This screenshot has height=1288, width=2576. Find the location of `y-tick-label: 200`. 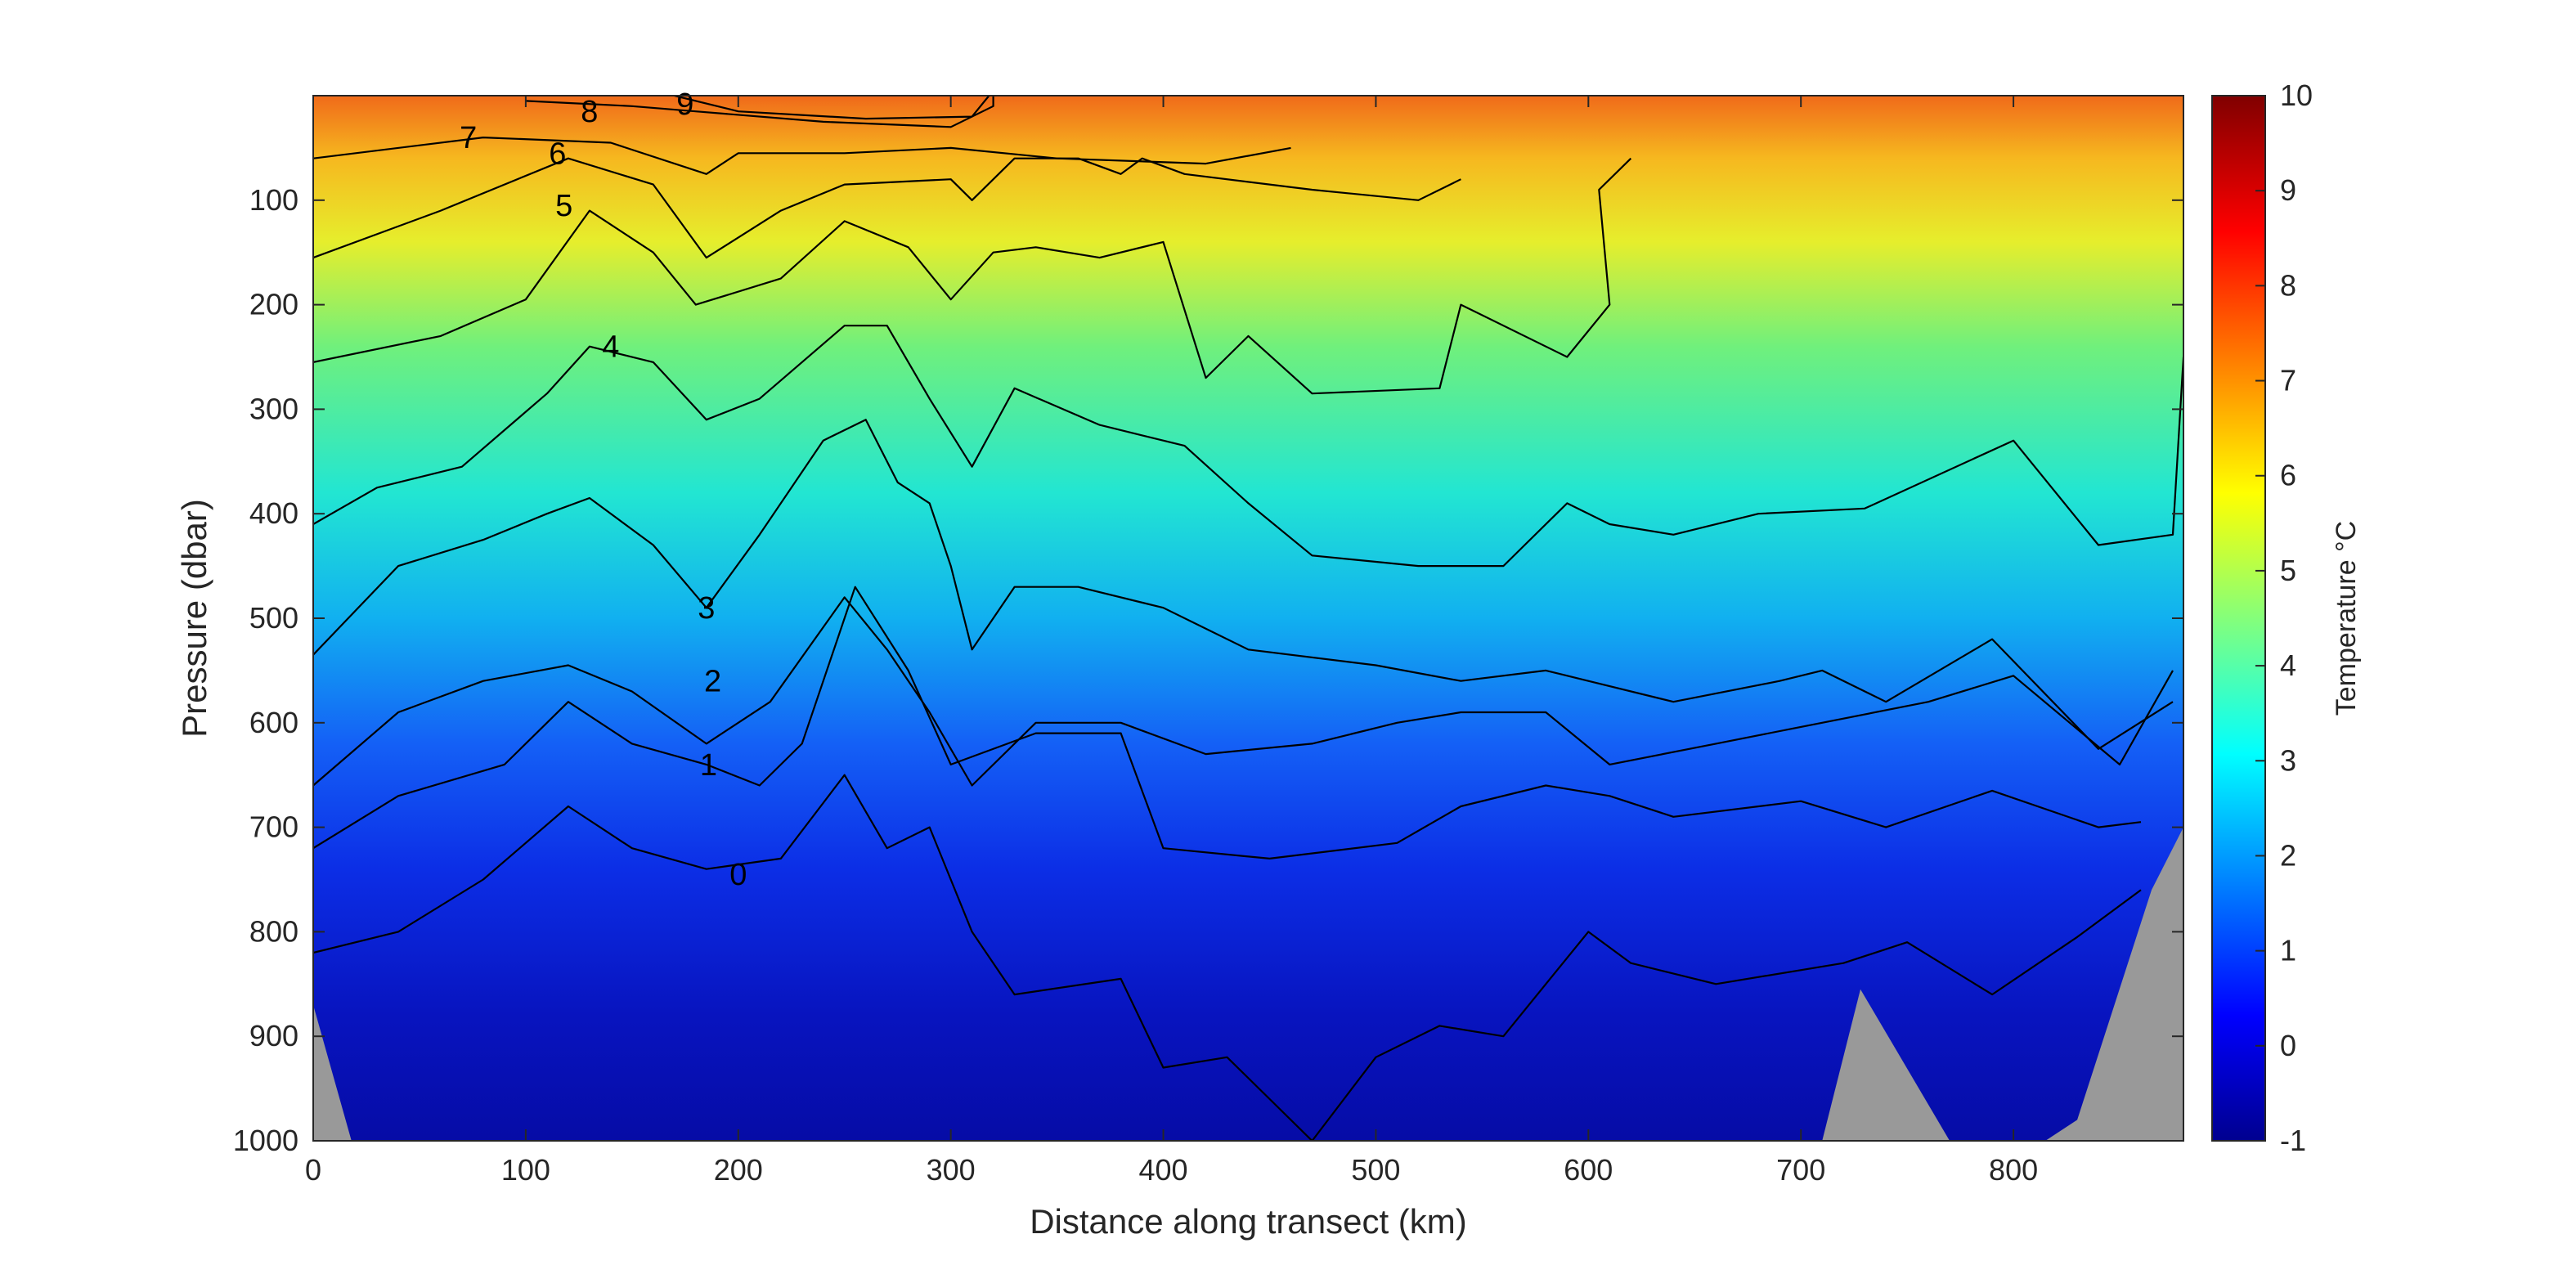

y-tick-label: 200 is located at coordinates (273, 304).